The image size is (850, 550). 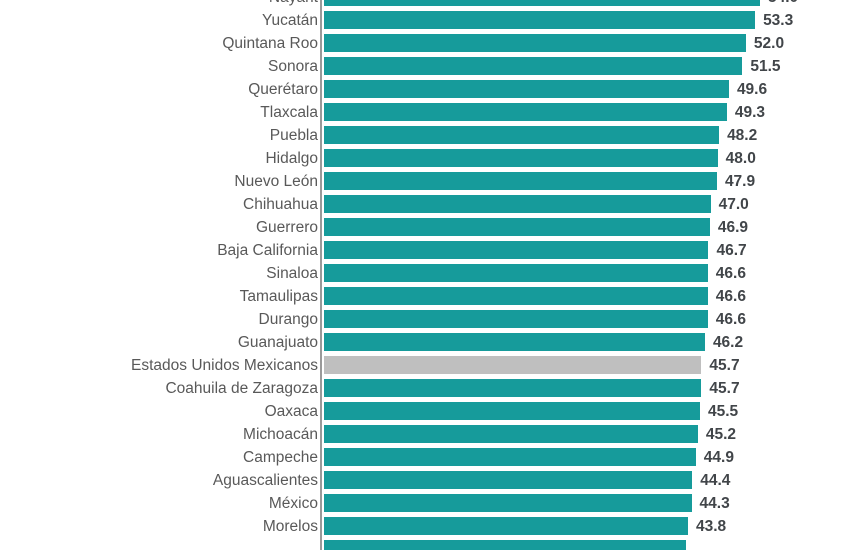 I want to click on category-label: Hidalgo, so click(x=291, y=158).